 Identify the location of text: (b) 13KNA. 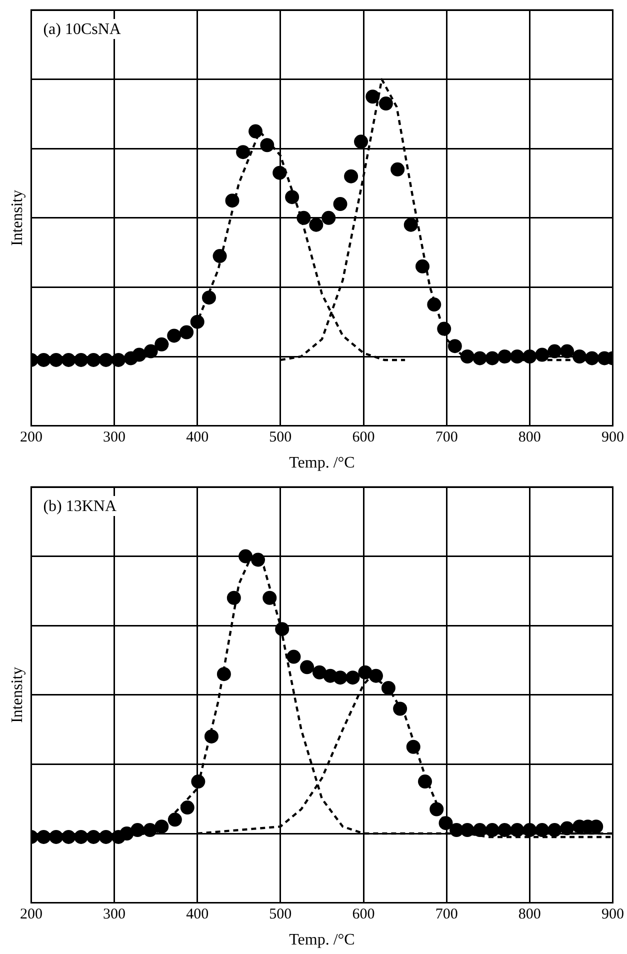
(80, 507).